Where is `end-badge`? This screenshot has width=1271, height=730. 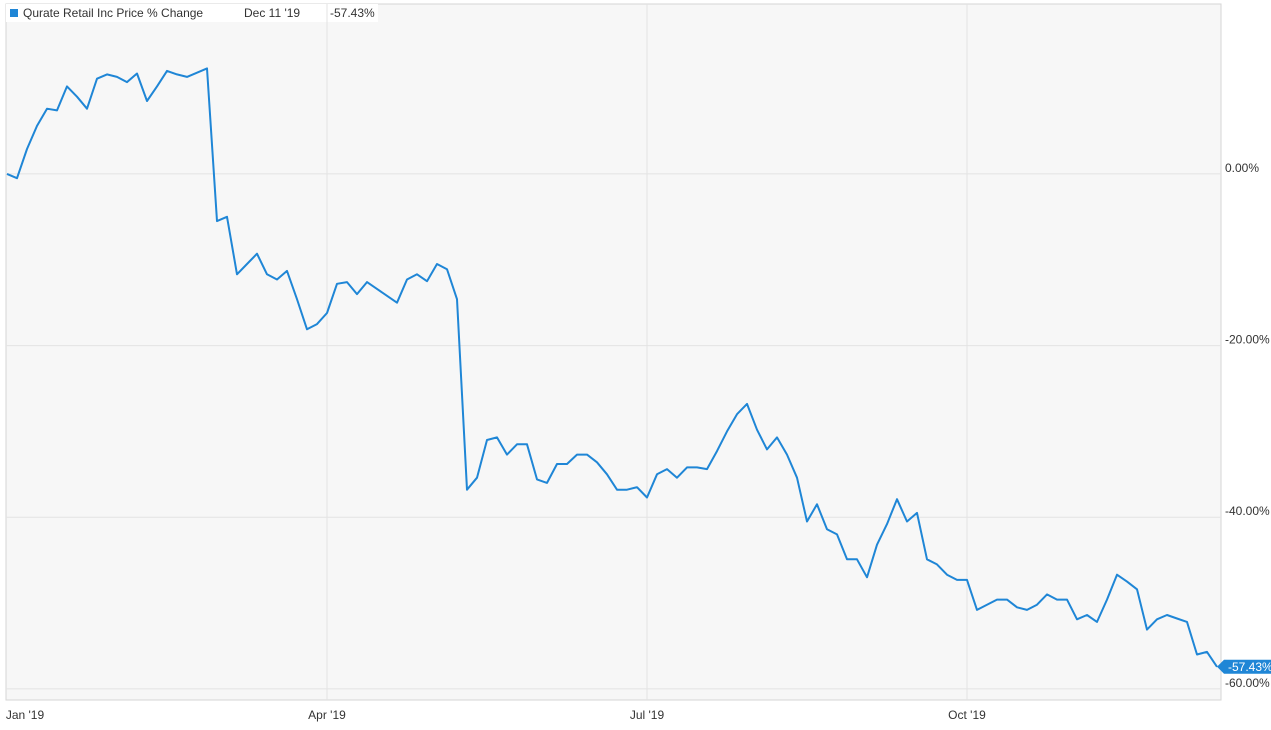 end-badge is located at coordinates (1244, 666).